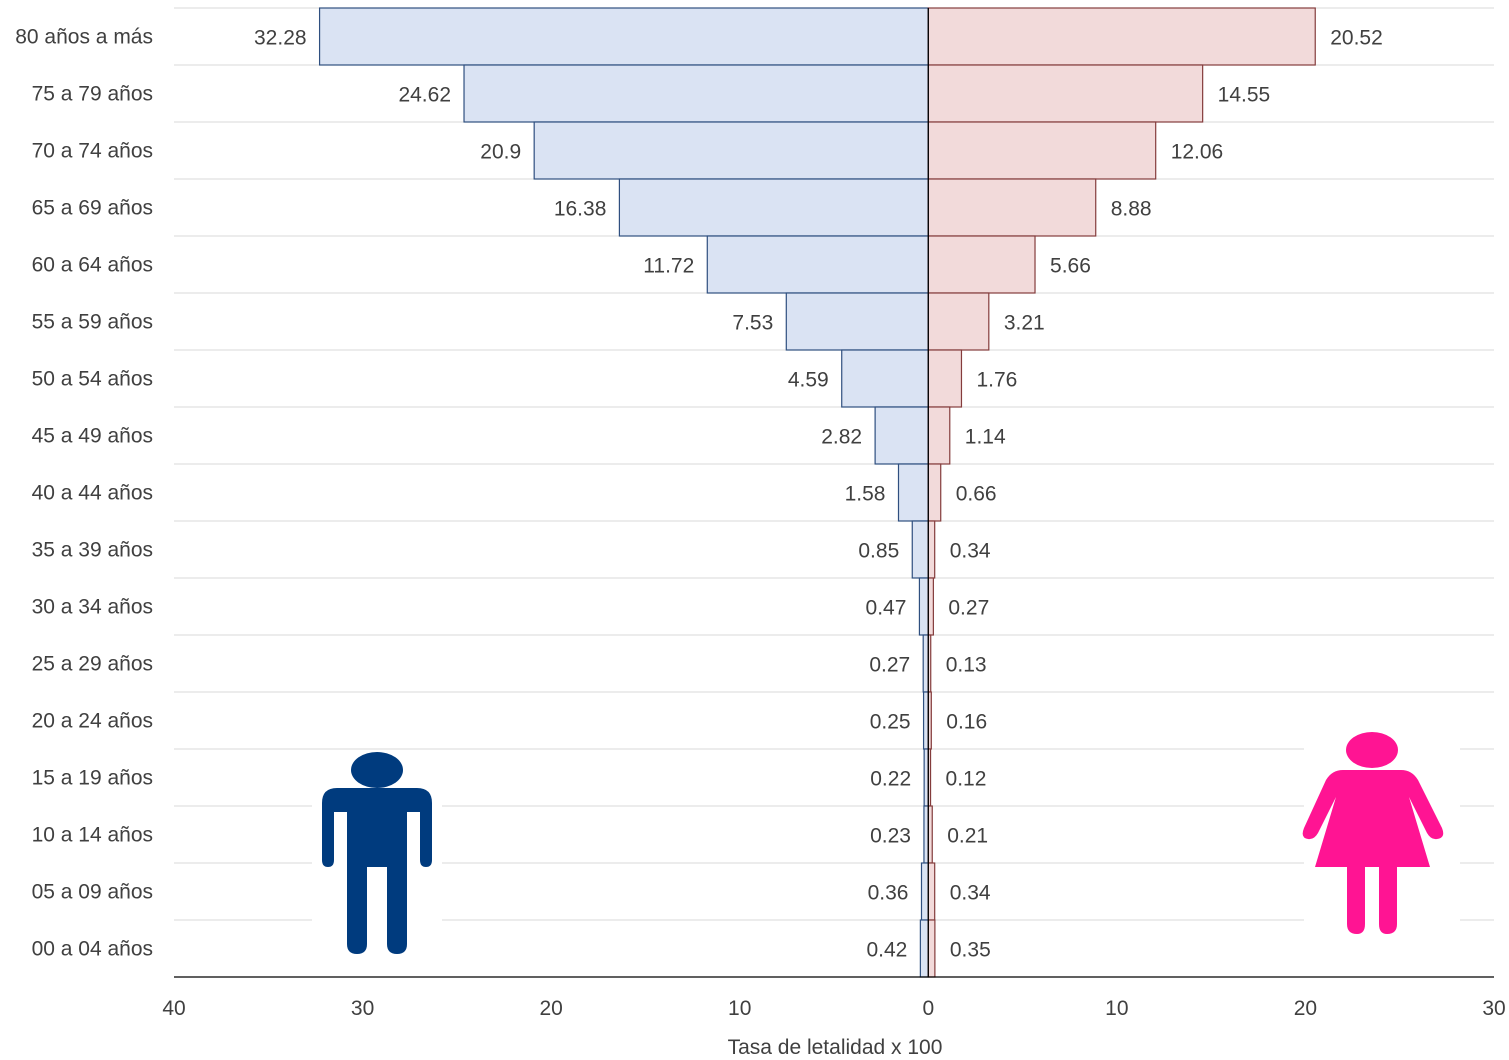 The height and width of the screenshot is (1060, 1509). Describe the element at coordinates (996, 380) in the screenshot. I see `right-data-label: 1.76` at that location.